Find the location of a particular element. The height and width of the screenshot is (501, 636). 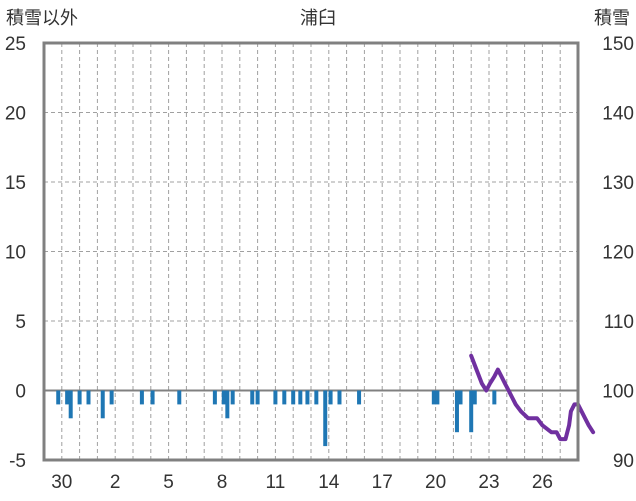

left-tick-label: 10 is located at coordinates (15, 253).